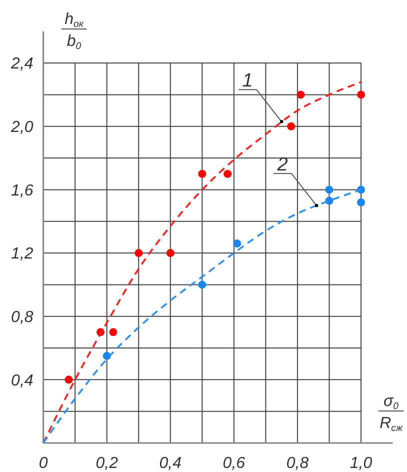 The width and height of the screenshot is (407, 472). What do you see at coordinates (74, 31) in the screenshot?
I see `y-axis-title: h$_{ок}$ b$_{0}$` at bounding box center [74, 31].